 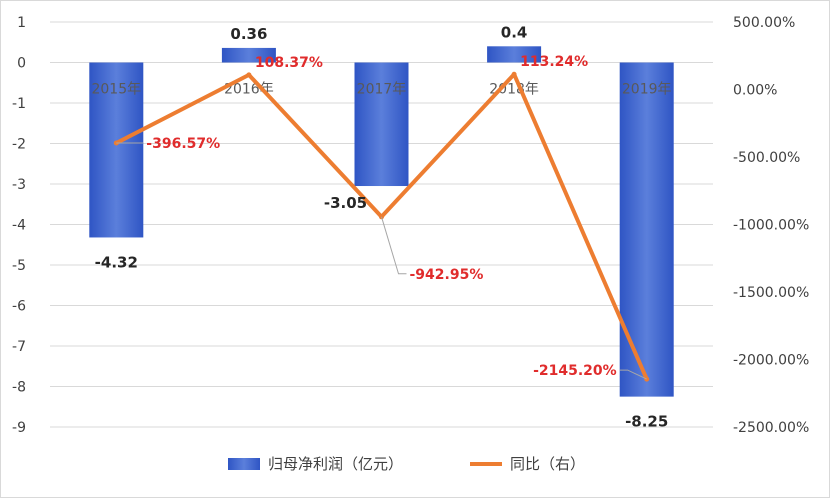 I want to click on bar-value-label: -3.05, so click(x=345, y=203).